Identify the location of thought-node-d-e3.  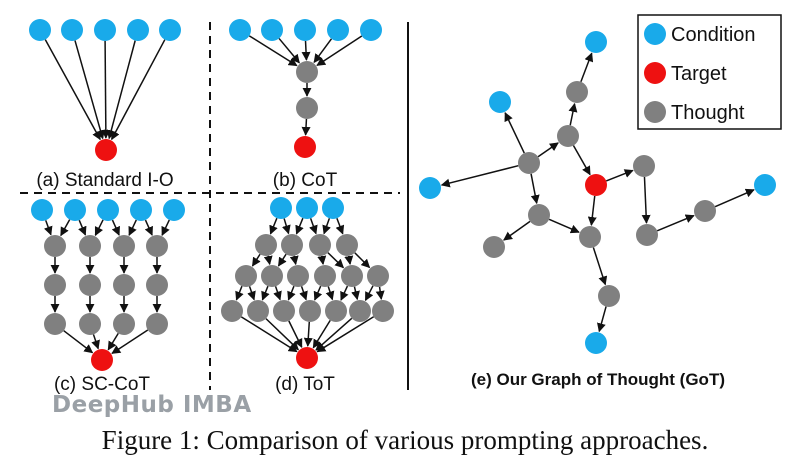
(310, 311).